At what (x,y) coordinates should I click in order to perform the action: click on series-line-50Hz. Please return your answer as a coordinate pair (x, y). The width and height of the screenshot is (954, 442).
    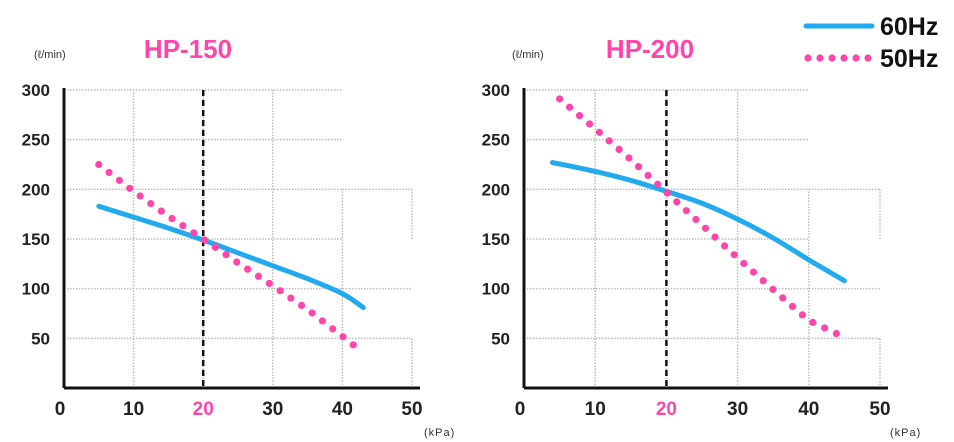
    Looking at the image, I should click on (226, 254).